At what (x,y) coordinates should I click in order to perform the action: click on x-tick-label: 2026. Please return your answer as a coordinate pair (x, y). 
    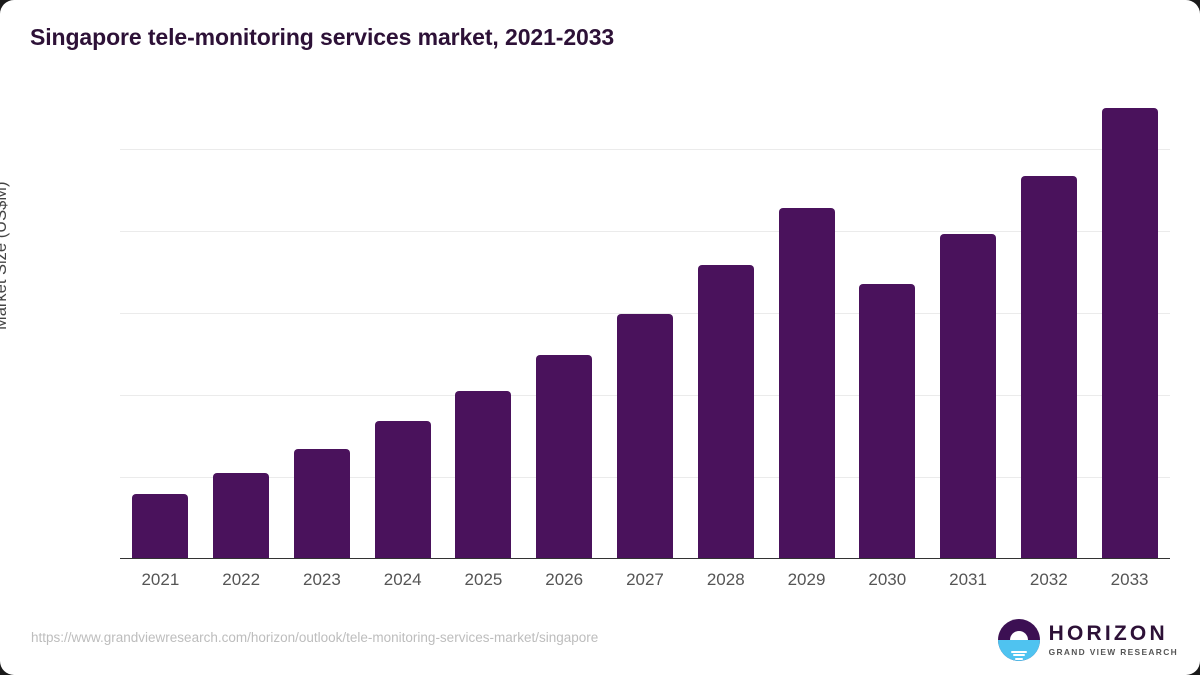
    Looking at the image, I should click on (564, 579).